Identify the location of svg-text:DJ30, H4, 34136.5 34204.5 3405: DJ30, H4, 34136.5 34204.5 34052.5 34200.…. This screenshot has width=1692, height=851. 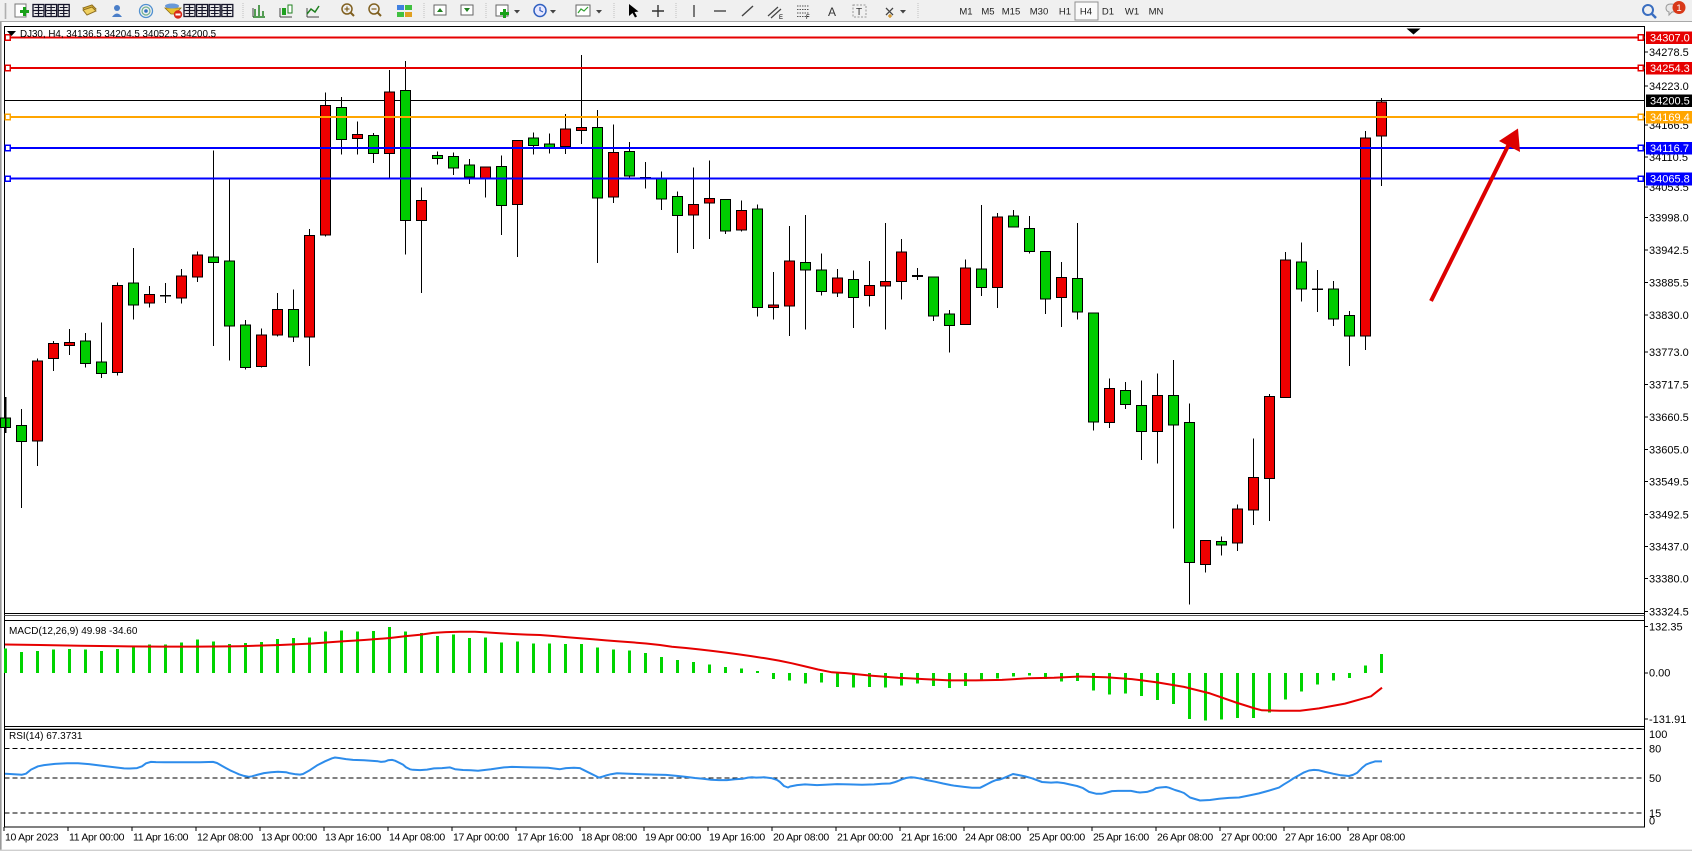
(118, 34).